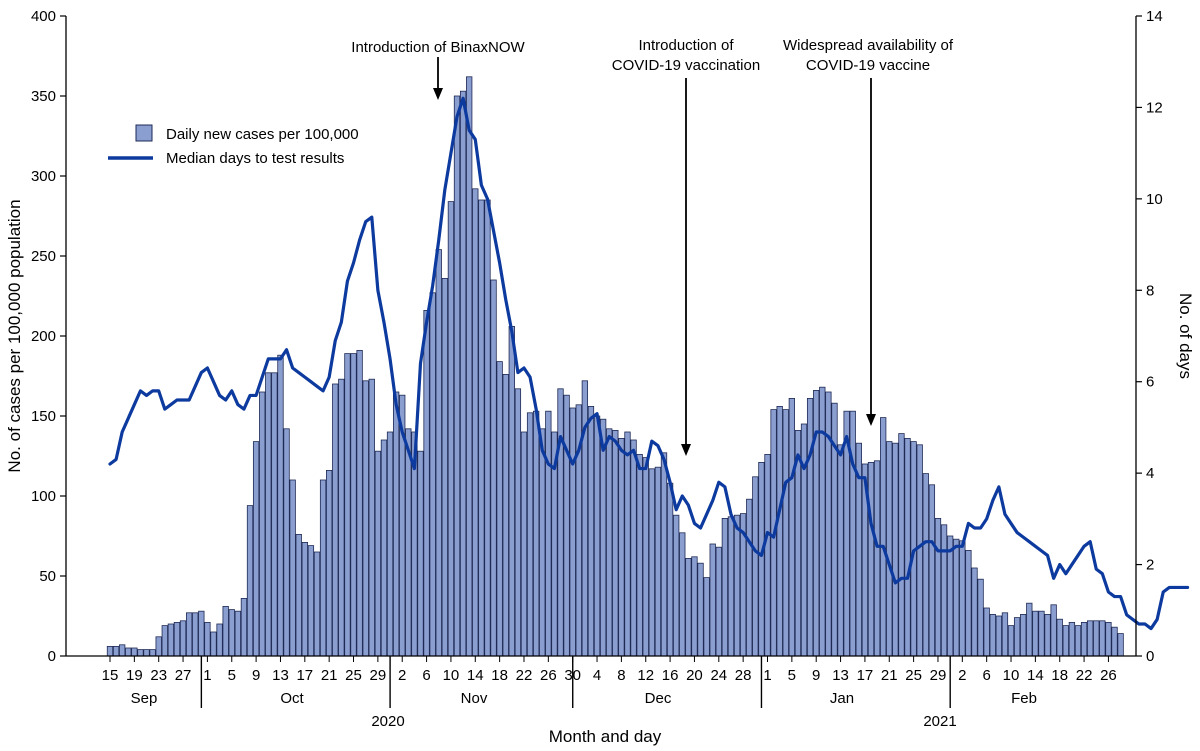 This screenshot has height=751, width=1200. Describe the element at coordinates (1185, 336) in the screenshot. I see `y-right-axis-title: No. of days` at that location.